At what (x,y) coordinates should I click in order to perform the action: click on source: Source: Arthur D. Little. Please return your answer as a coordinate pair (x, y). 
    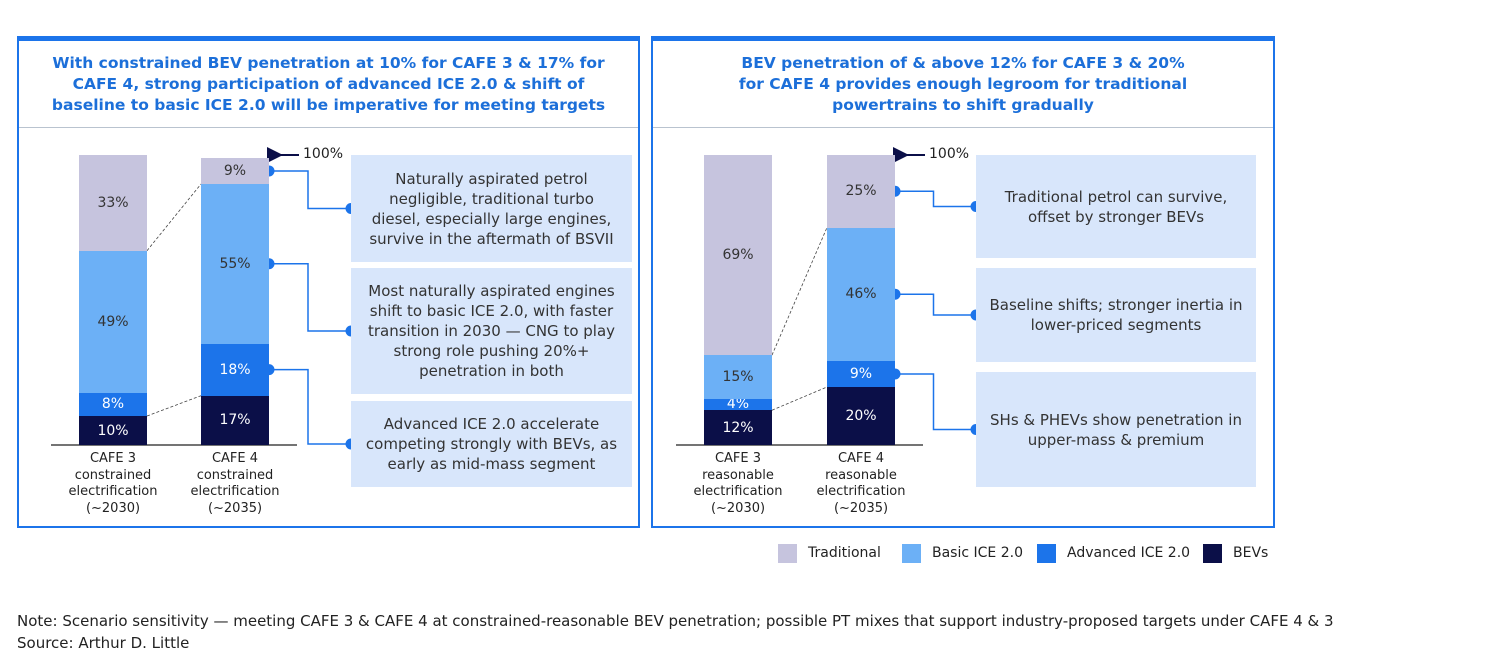
    Looking at the image, I should click on (103, 643).